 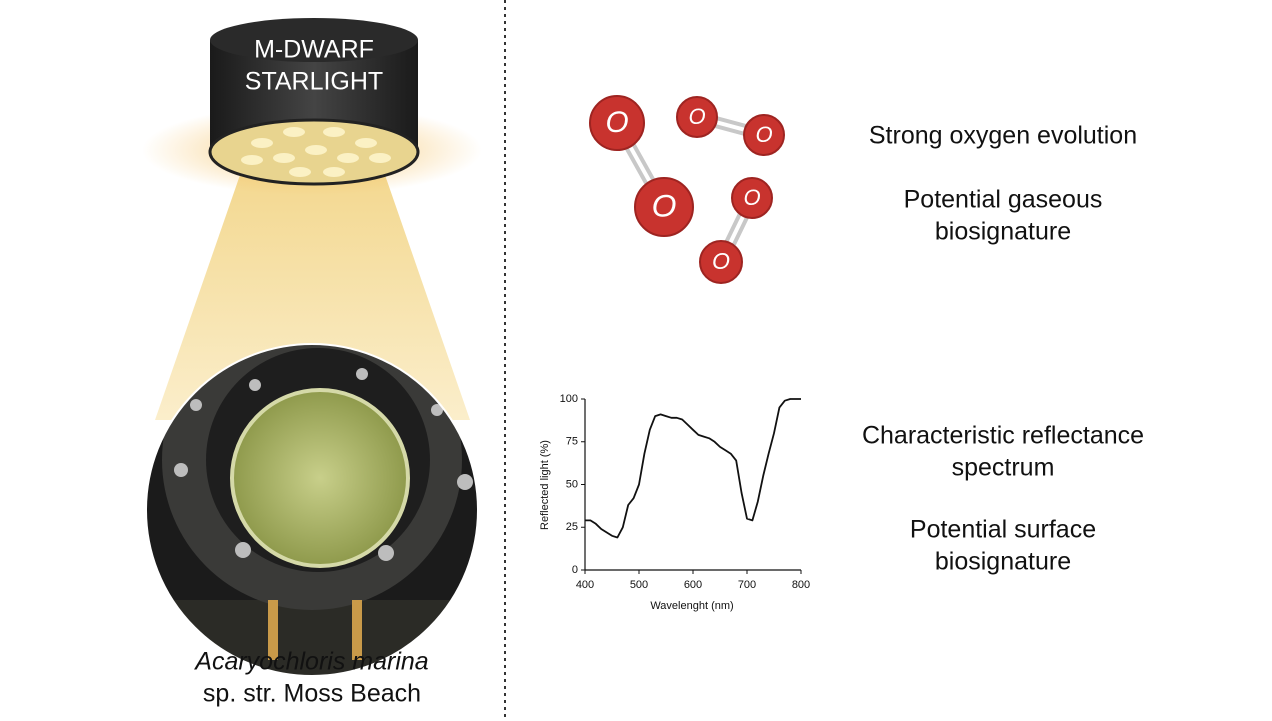 What do you see at coordinates (316, 152) in the screenshot?
I see `lamp-leds` at bounding box center [316, 152].